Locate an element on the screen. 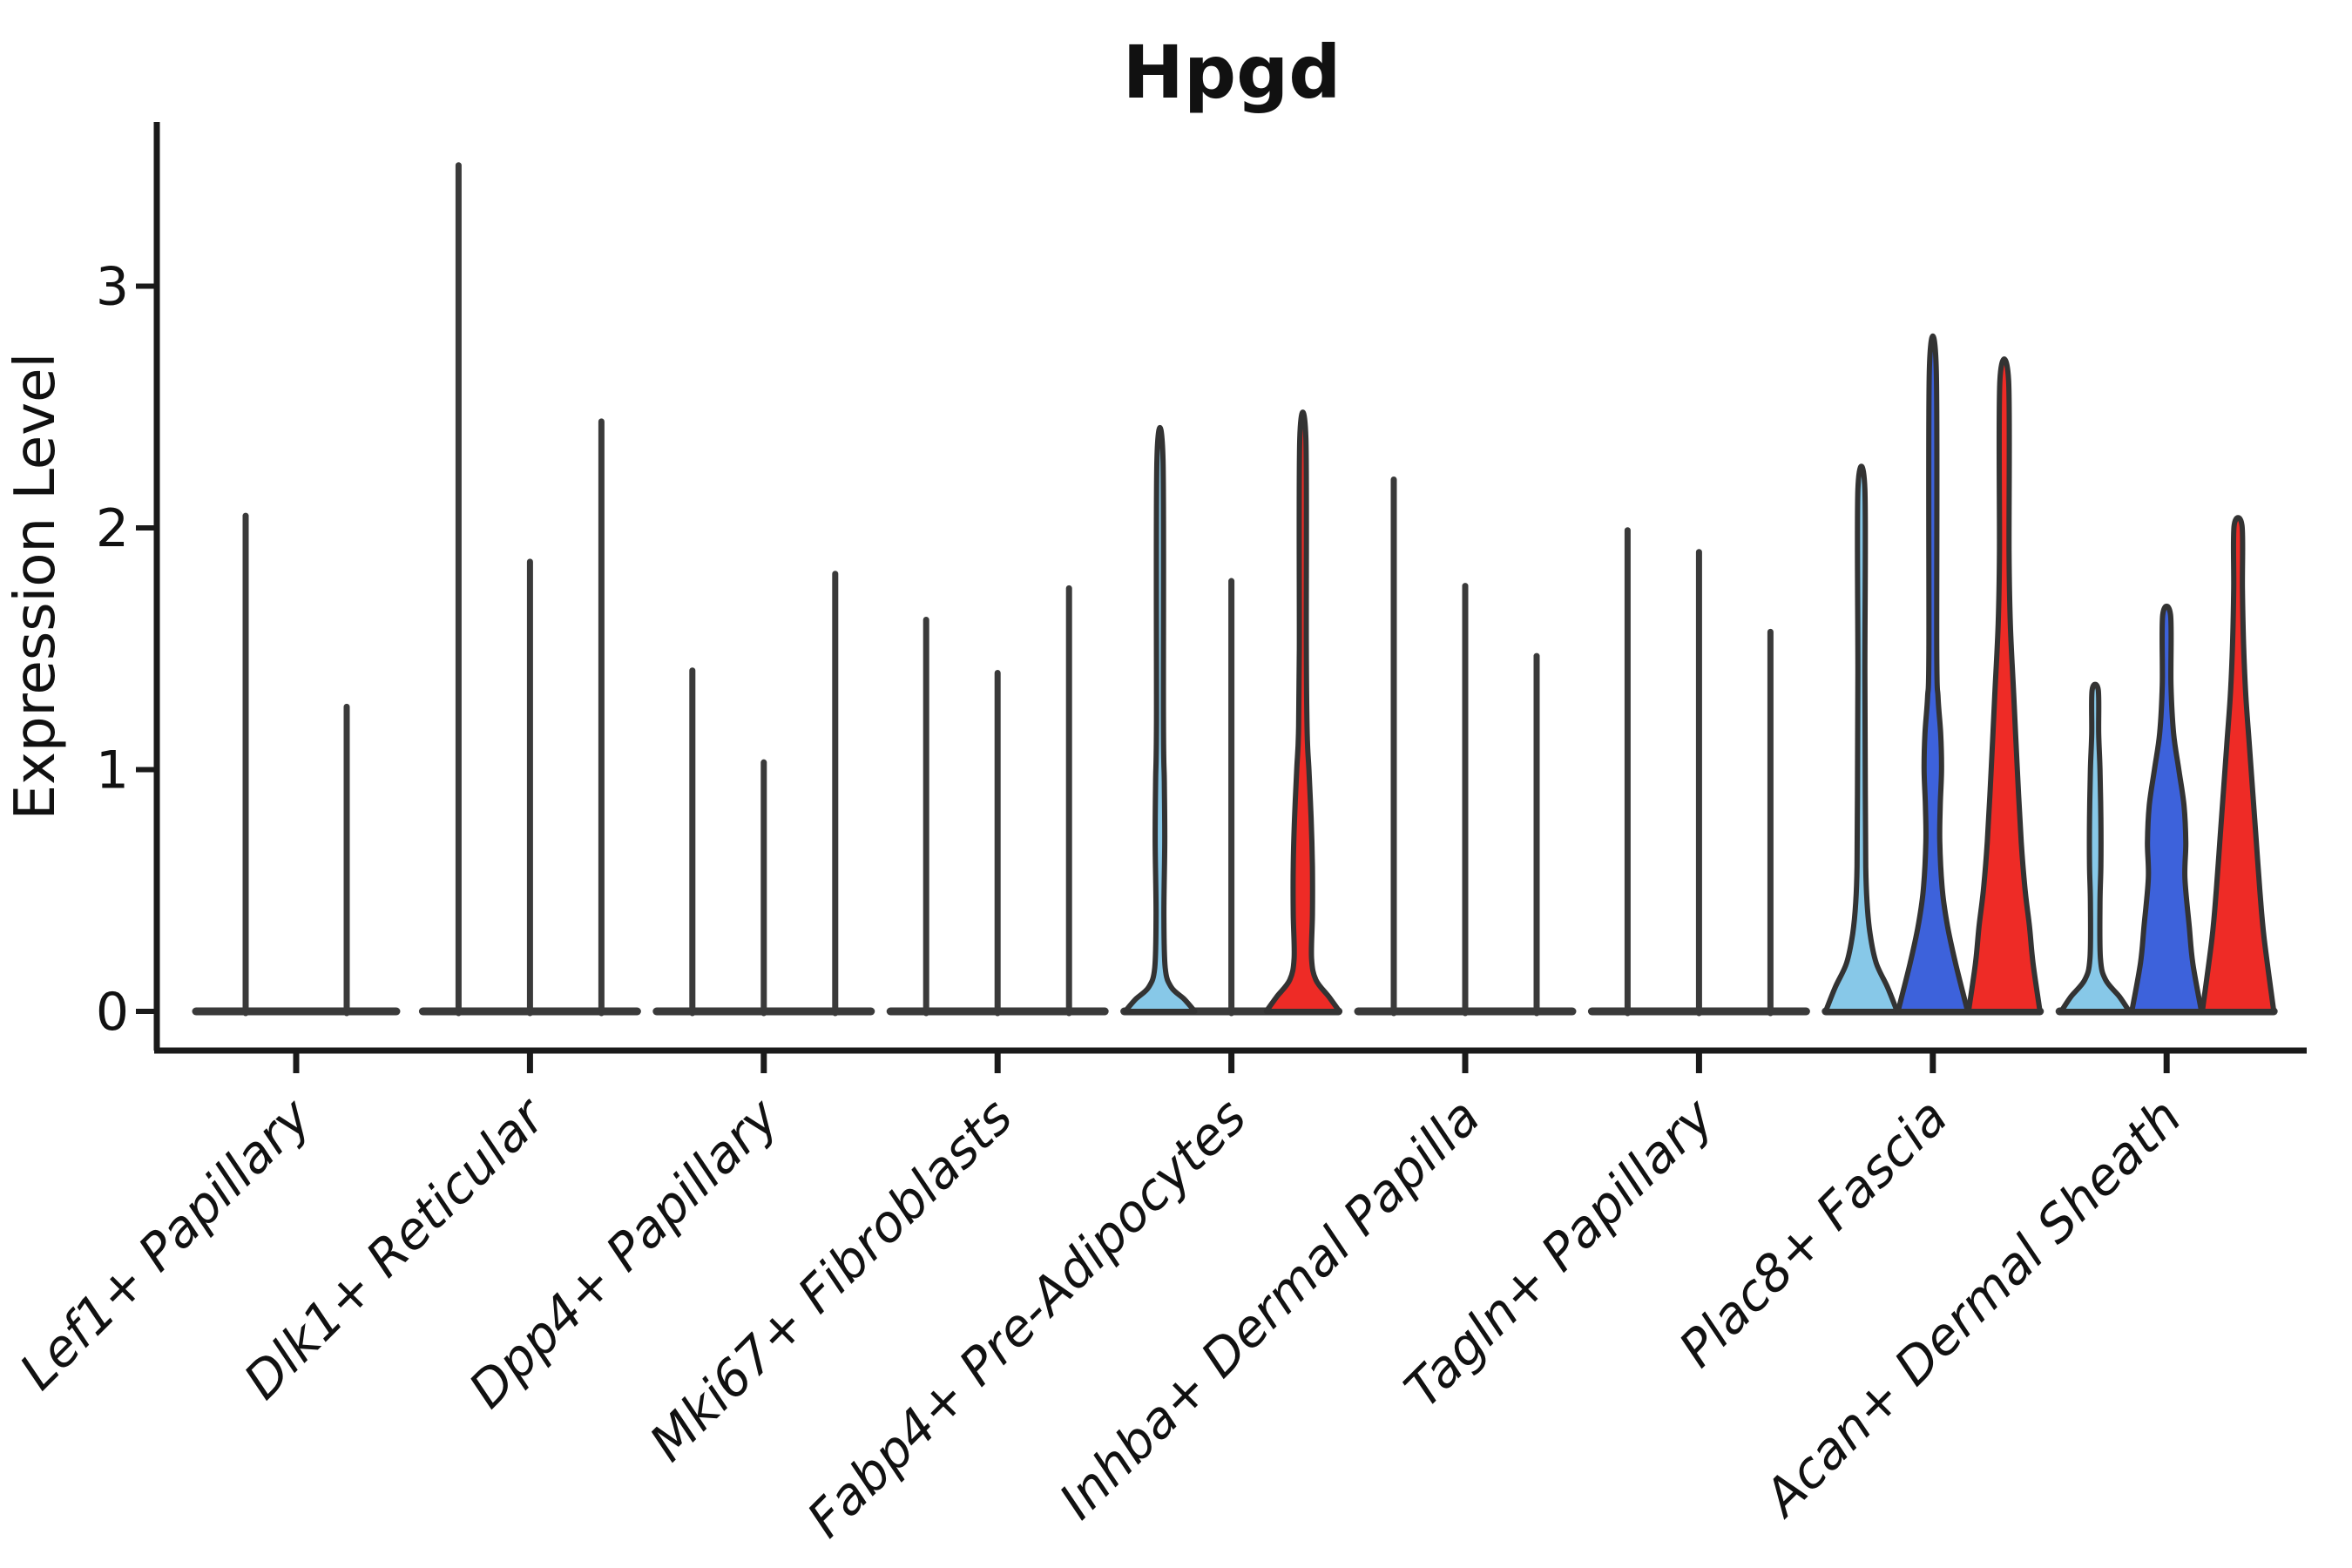 This screenshot has height=1568, width=2352. y-tick-label-3: 3 is located at coordinates (113, 287).